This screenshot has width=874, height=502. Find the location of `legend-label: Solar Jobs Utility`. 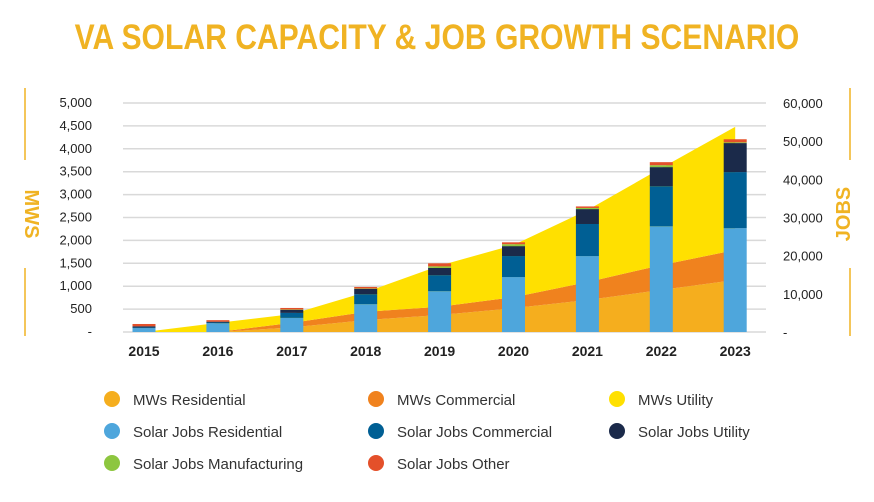

legend-label: Solar Jobs Utility is located at coordinates (694, 432).